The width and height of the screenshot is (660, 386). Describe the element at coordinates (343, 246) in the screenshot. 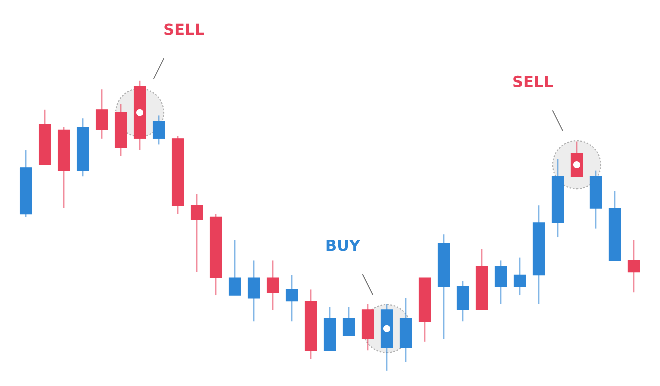

I see `annotation: BUY` at that location.